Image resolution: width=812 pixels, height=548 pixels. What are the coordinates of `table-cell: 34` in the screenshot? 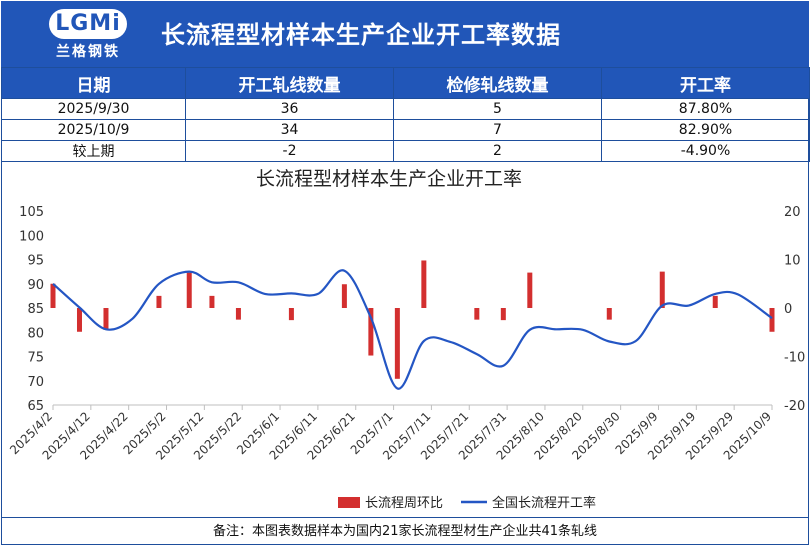 It's located at (289, 130).